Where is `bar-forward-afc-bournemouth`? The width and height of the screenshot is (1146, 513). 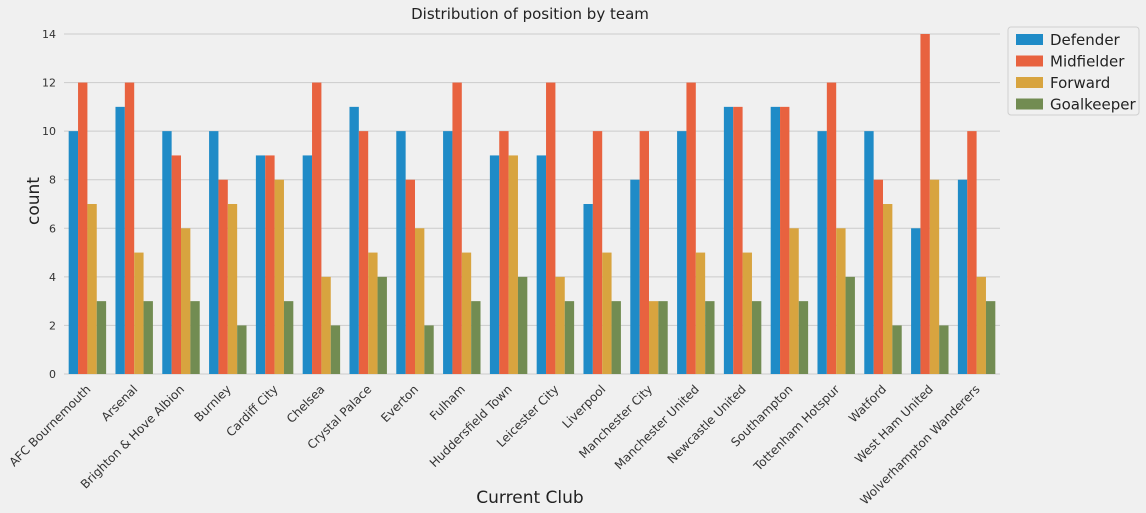
bar-forward-afc-bournemouth is located at coordinates (92, 289).